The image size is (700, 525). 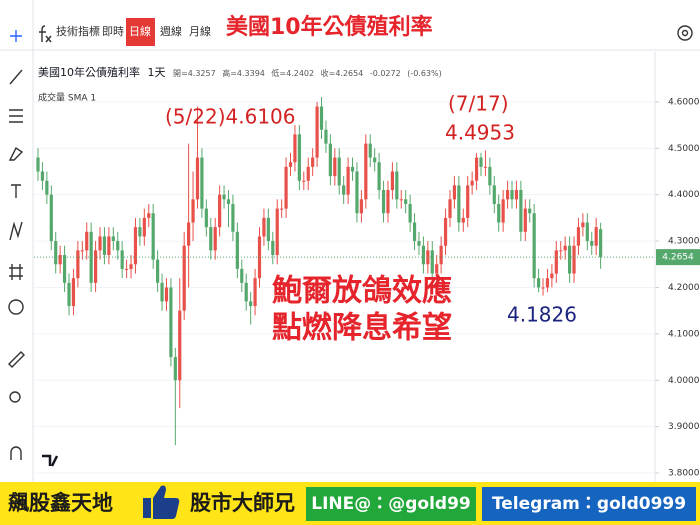 What do you see at coordinates (16, 453) in the screenshot?
I see `magnet-tool` at bounding box center [16, 453].